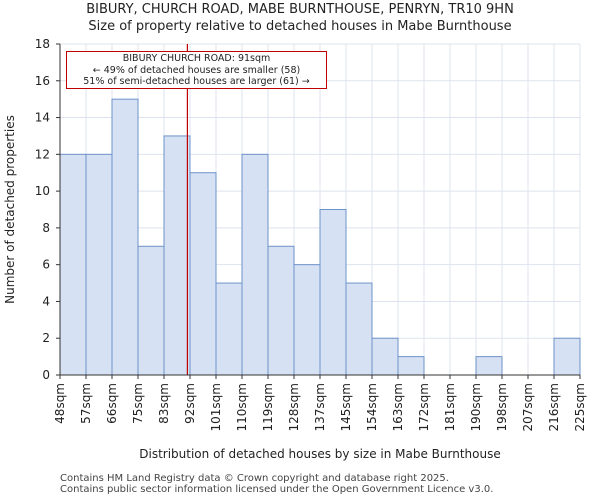 The width and height of the screenshot is (600, 500). Describe the element at coordinates (268, 407) in the screenshot. I see `x-tick-label: 119sqm` at that location.